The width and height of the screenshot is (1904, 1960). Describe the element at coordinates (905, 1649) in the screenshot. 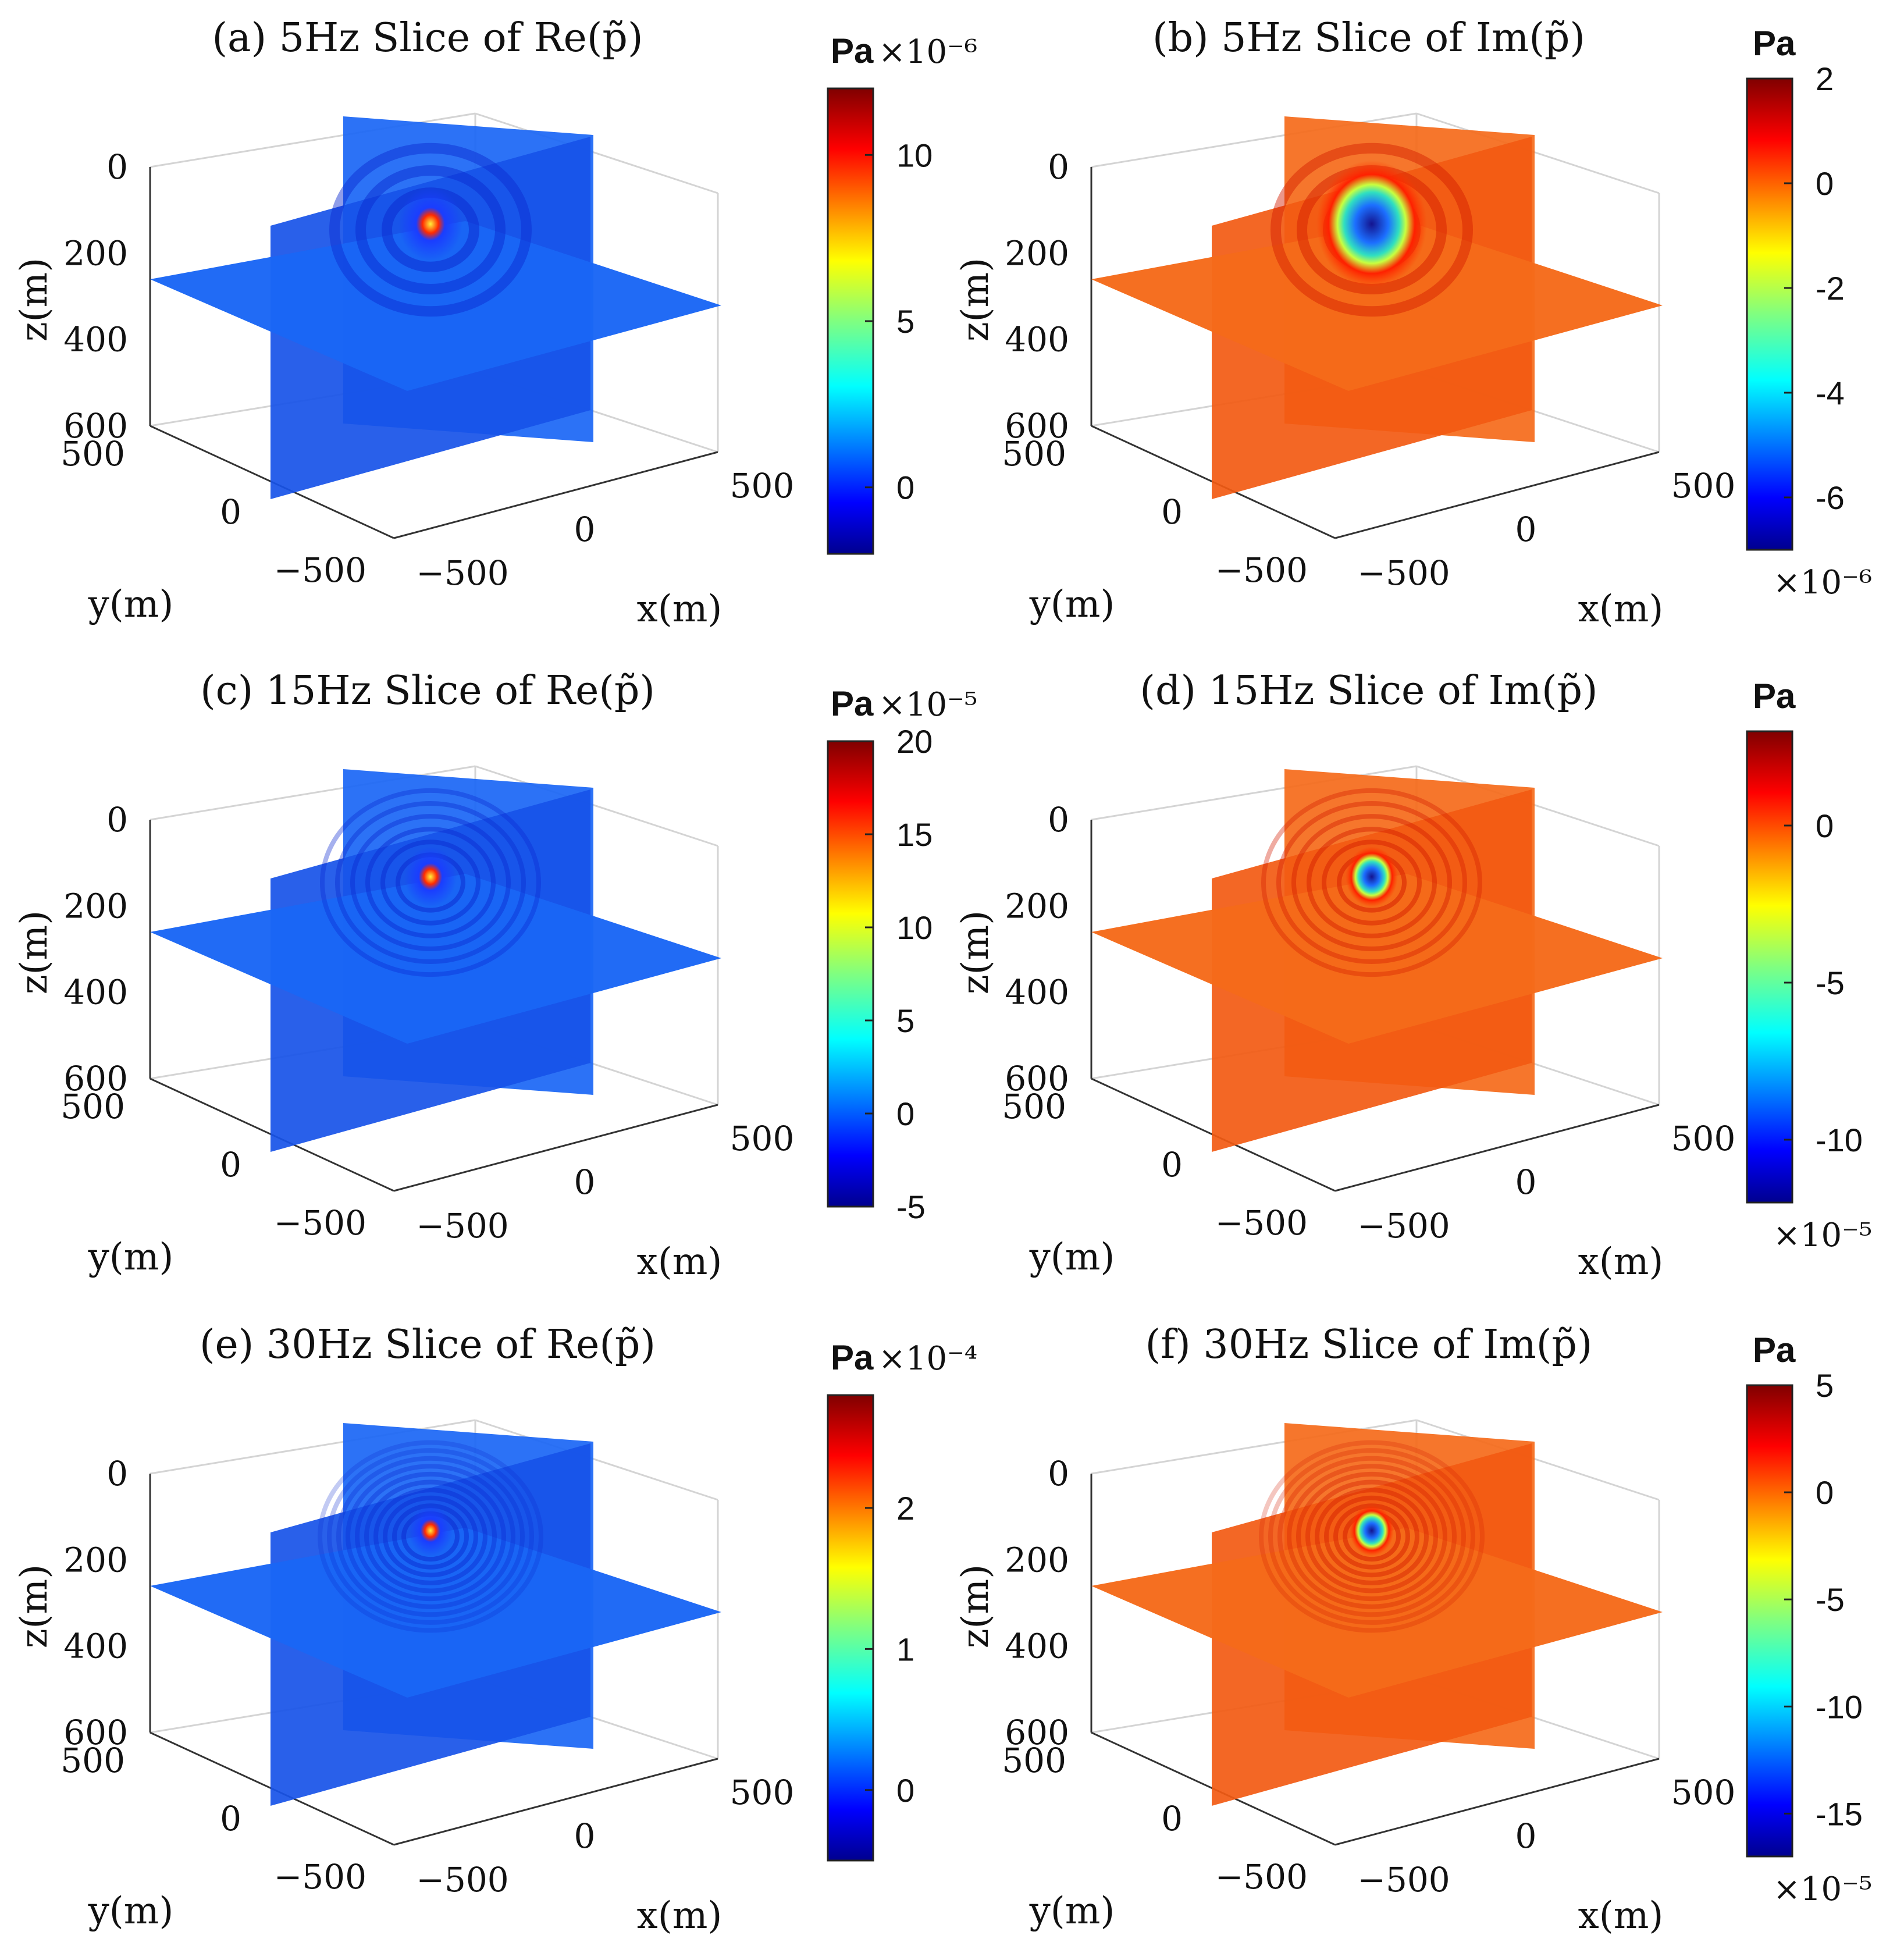

I see `colorbar-tick-label: 1` at that location.